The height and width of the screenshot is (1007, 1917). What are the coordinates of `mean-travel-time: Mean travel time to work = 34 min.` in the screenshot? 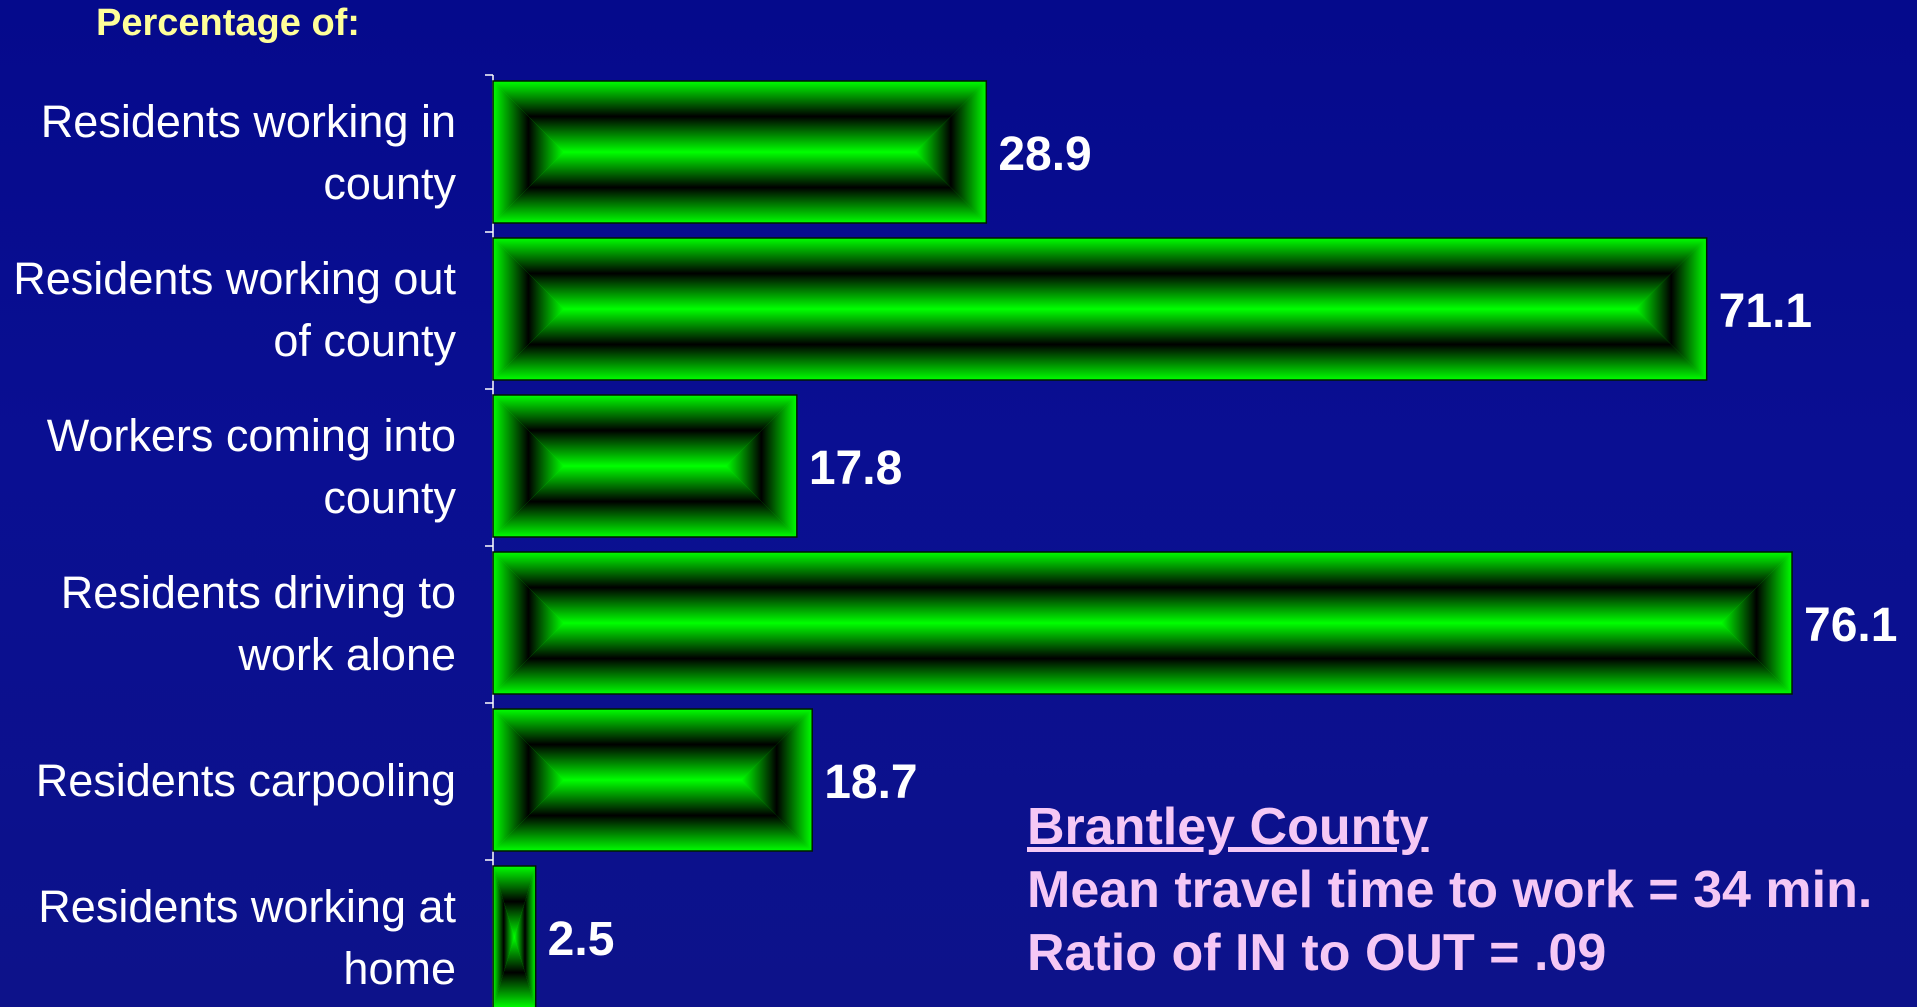 It's located at (1450, 890).